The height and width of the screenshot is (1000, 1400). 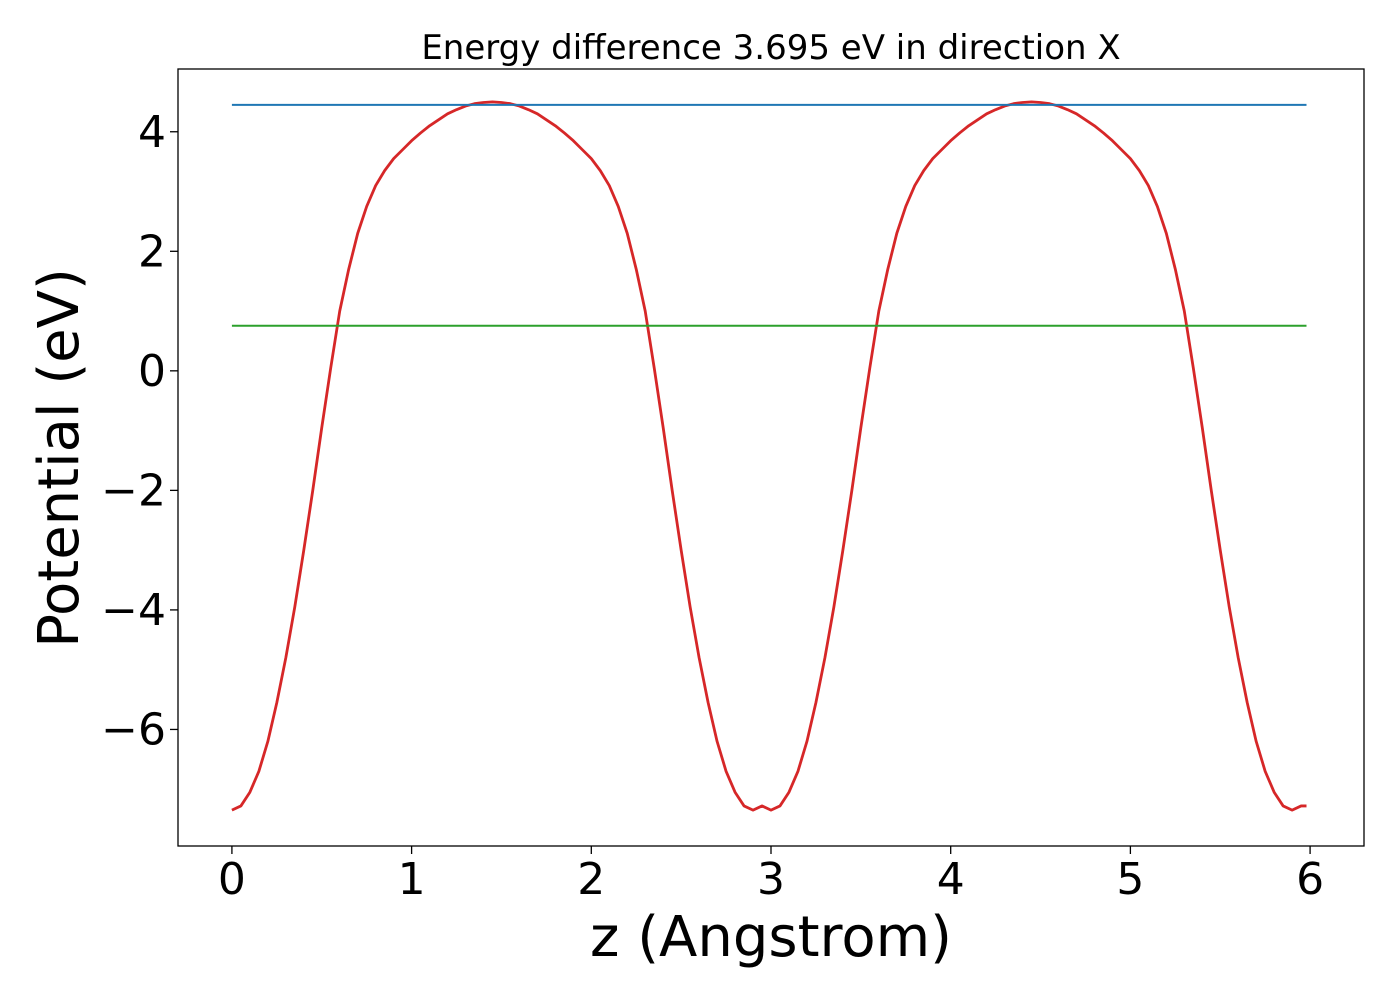 What do you see at coordinates (771, 937) in the screenshot?
I see `x-axis-label: z (Angstrom)` at bounding box center [771, 937].